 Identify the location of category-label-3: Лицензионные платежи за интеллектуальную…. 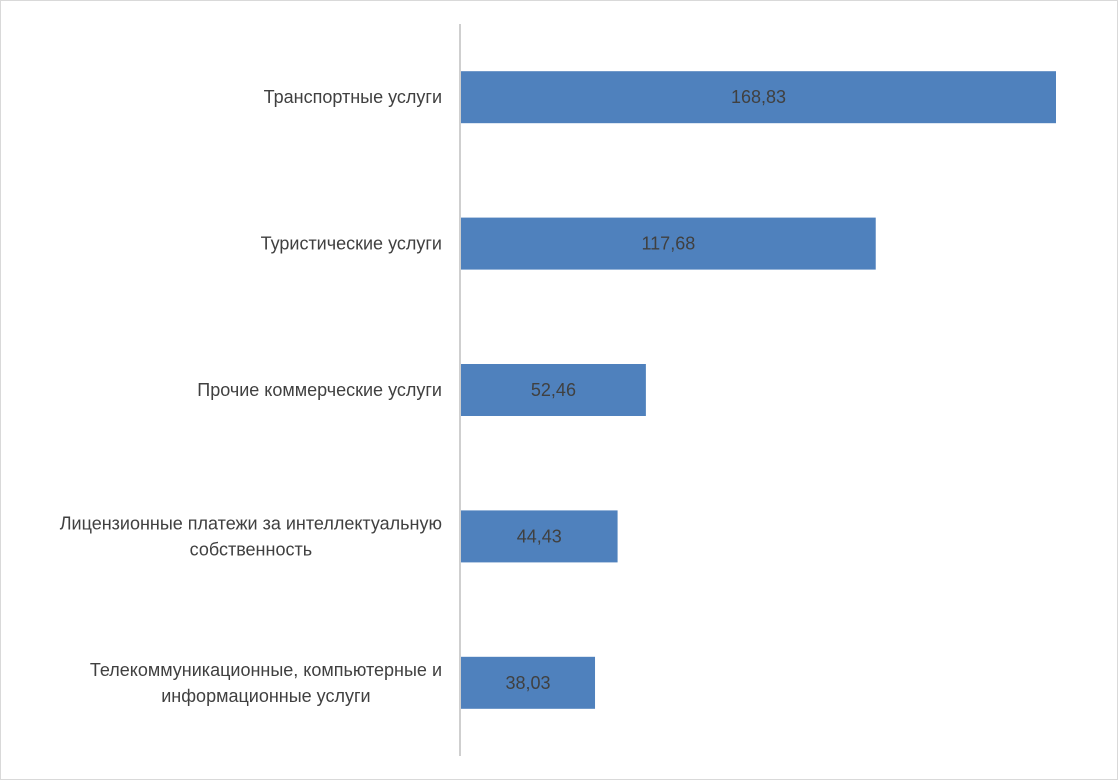
(251, 536).